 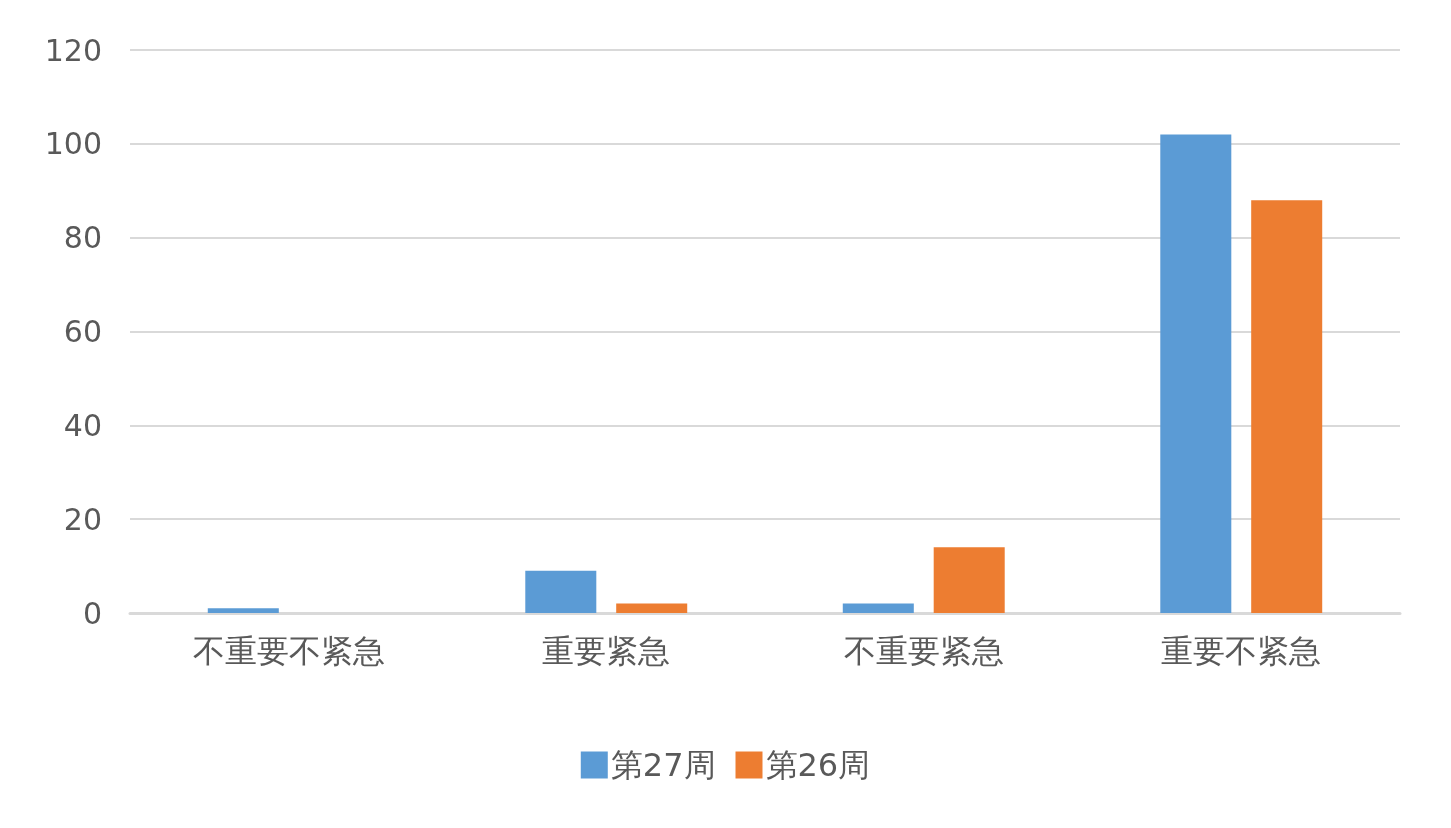 I want to click on y-tick-label: 80, so click(x=82, y=238).